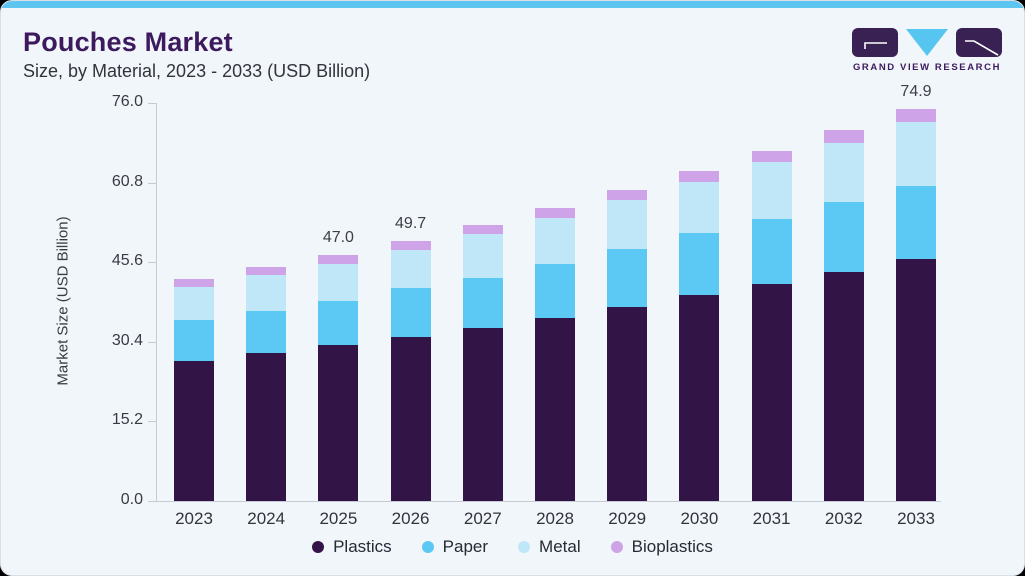 The image size is (1025, 576). I want to click on y-tick-label: 15.2, so click(127, 420).